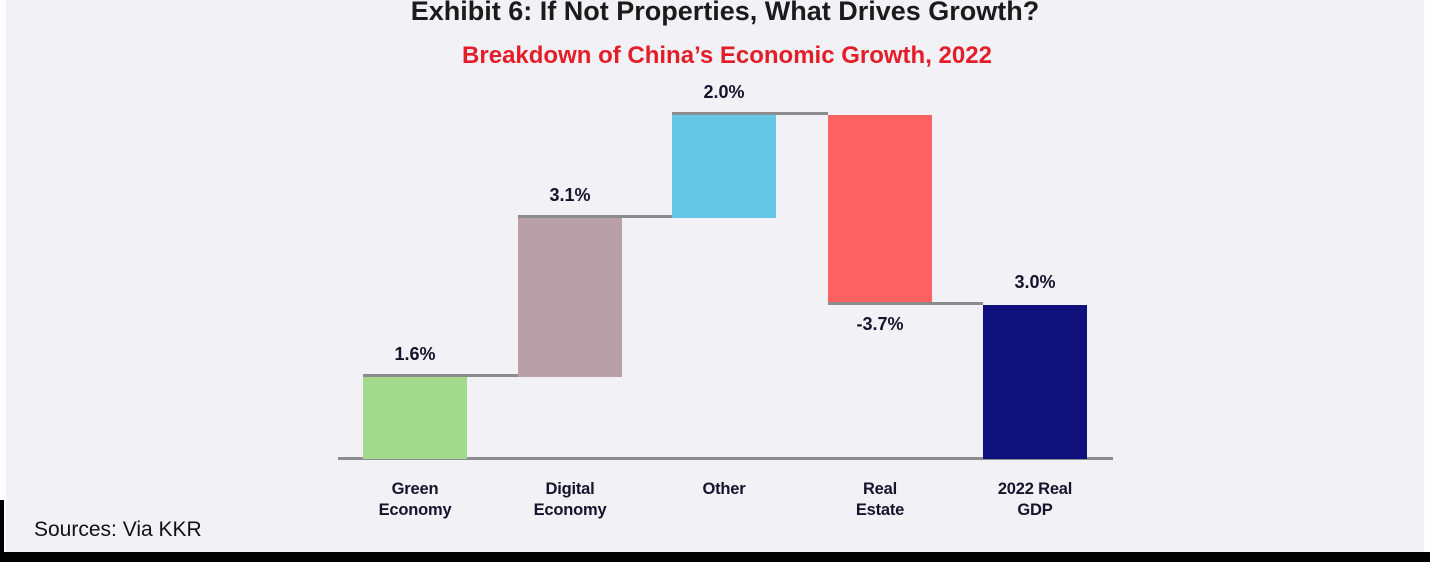  Describe the element at coordinates (880, 324) in the screenshot. I see `value-label: -3.7%` at that location.